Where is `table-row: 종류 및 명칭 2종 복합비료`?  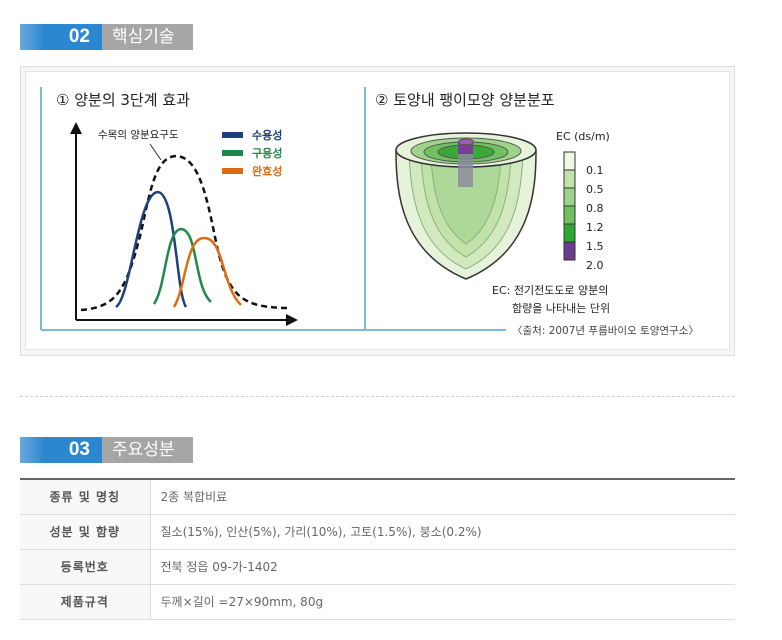 table-row: 종류 및 명칭 2종 복합비료 is located at coordinates (377, 497).